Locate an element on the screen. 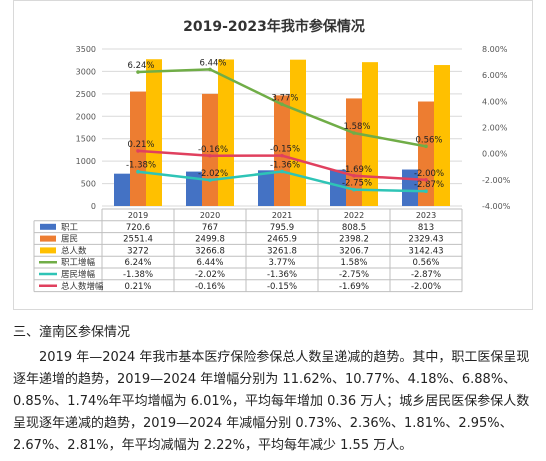 This screenshot has width=546, height=461. legend-swatch-居民 is located at coordinates (48, 238).